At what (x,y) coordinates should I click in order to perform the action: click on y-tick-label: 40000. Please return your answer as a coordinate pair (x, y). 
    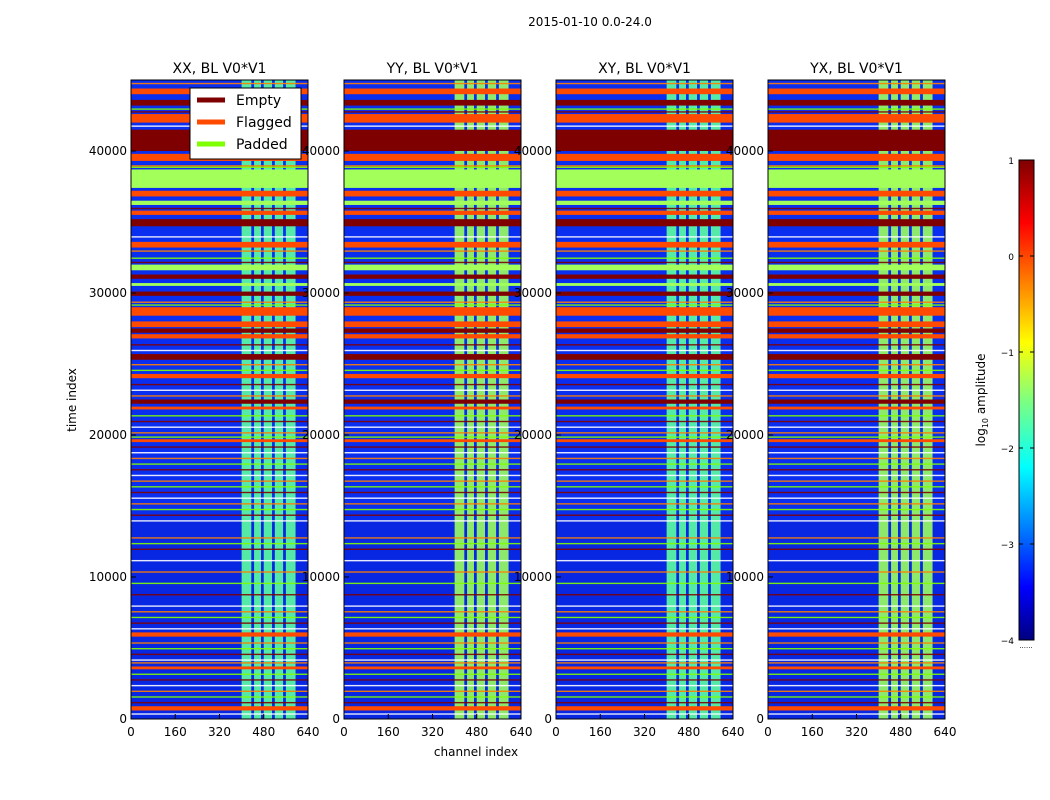
    Looking at the image, I should click on (108, 151).